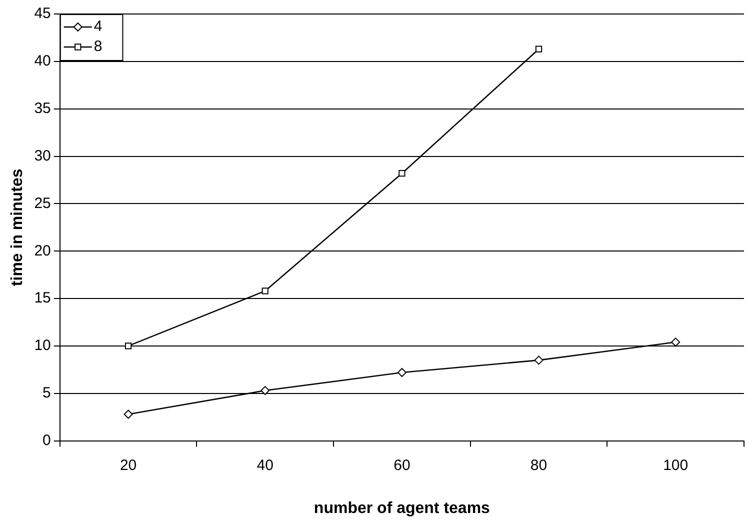 The image size is (749, 526). I want to click on y-tick-label: 15, so click(42, 298).